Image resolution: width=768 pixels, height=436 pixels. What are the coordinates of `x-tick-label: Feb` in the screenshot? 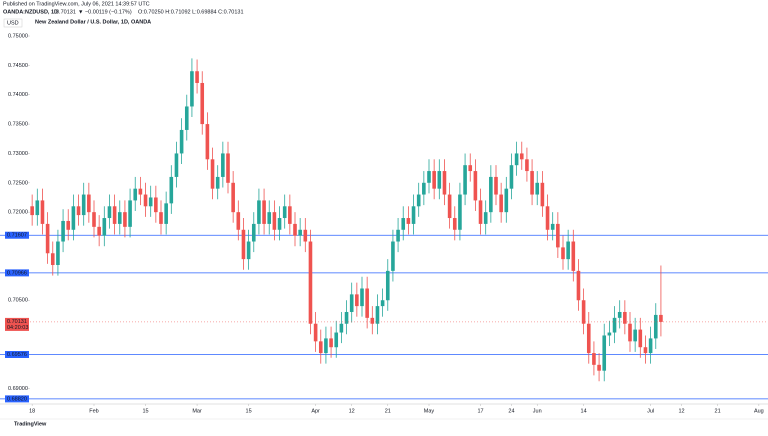 It's located at (93, 411).